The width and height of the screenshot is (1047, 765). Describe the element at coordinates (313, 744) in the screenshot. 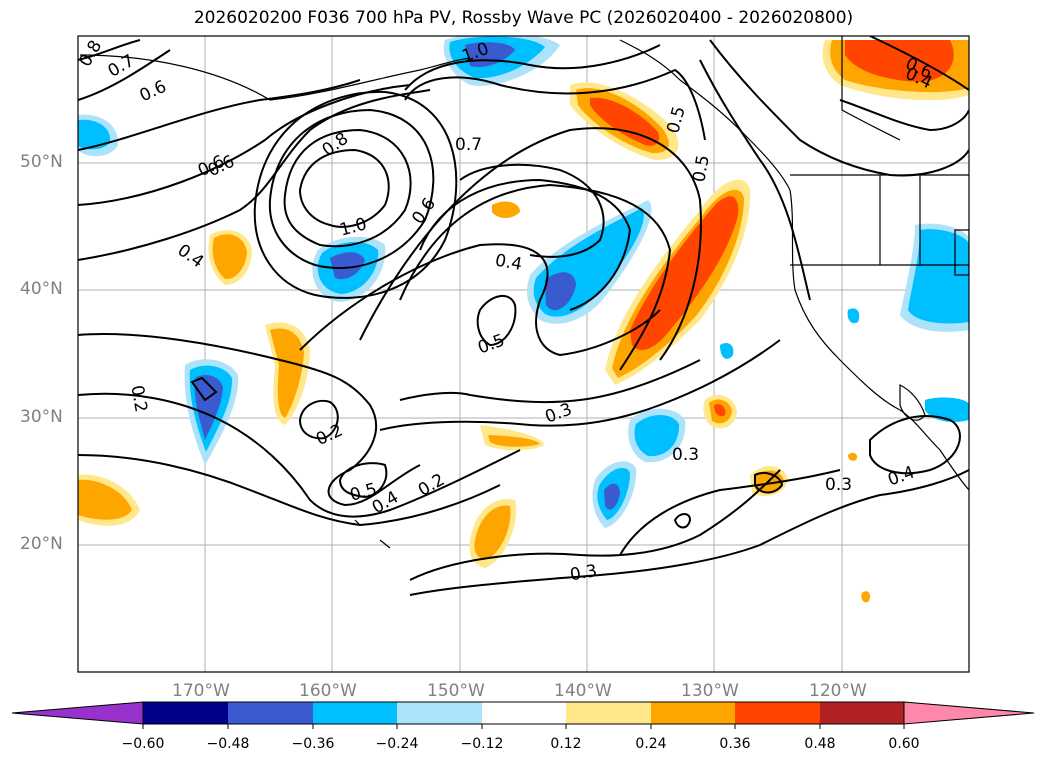

I see `colorbar-tick-label: −0.36` at that location.